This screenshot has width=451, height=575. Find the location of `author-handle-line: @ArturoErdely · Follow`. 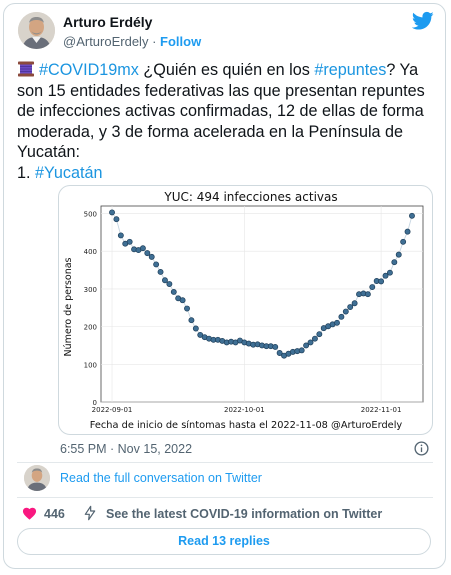

author-handle-line: @ArturoErdely · Follow is located at coordinates (132, 41).